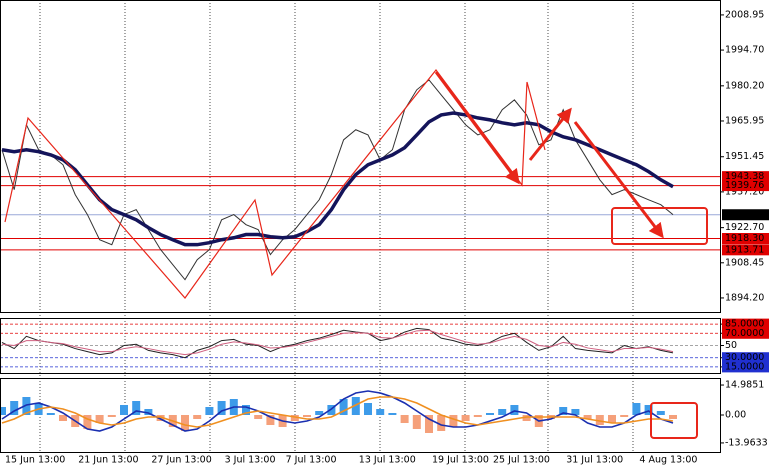  I want to click on x-tick-label: 7 Jul 13:00, so click(311, 460).